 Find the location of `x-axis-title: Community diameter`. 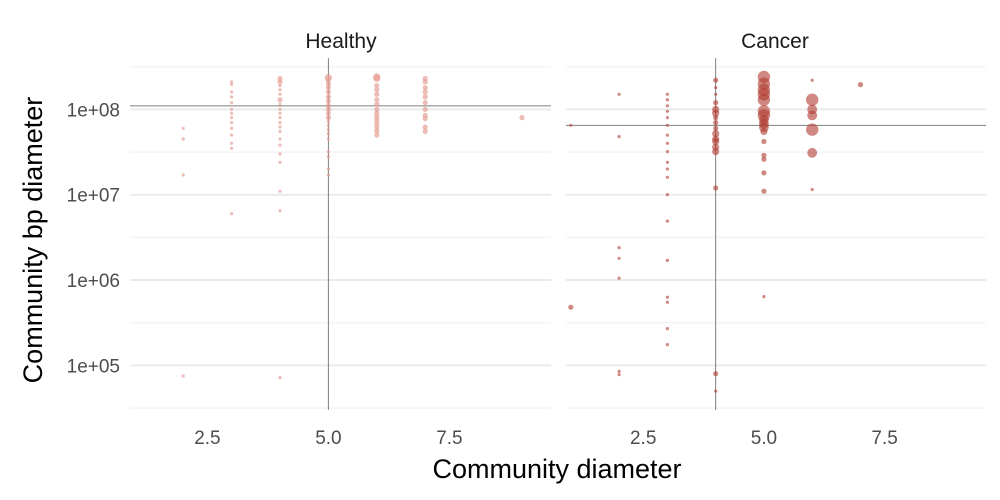

x-axis-title: Community diameter is located at coordinates (556, 469).